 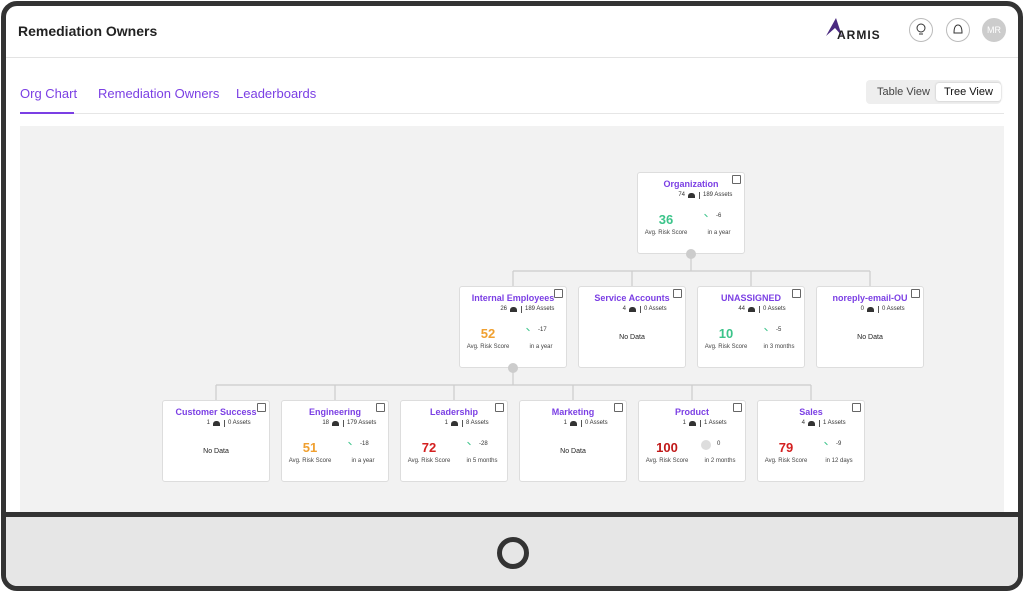 I want to click on node-name: Leadership, so click(x=453, y=412).